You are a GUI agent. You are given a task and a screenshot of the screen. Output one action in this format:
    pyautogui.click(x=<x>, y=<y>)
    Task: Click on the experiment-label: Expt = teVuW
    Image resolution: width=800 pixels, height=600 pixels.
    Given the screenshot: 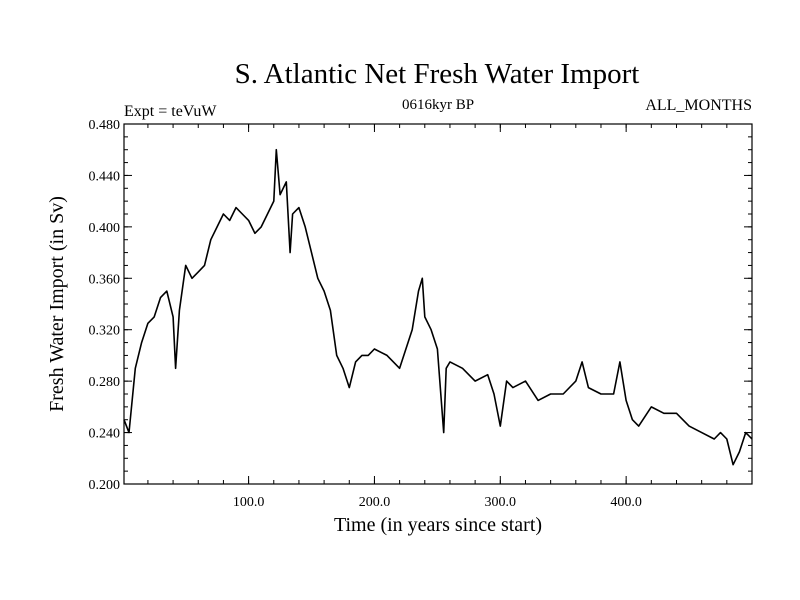 What is the action you would take?
    pyautogui.click(x=170, y=111)
    